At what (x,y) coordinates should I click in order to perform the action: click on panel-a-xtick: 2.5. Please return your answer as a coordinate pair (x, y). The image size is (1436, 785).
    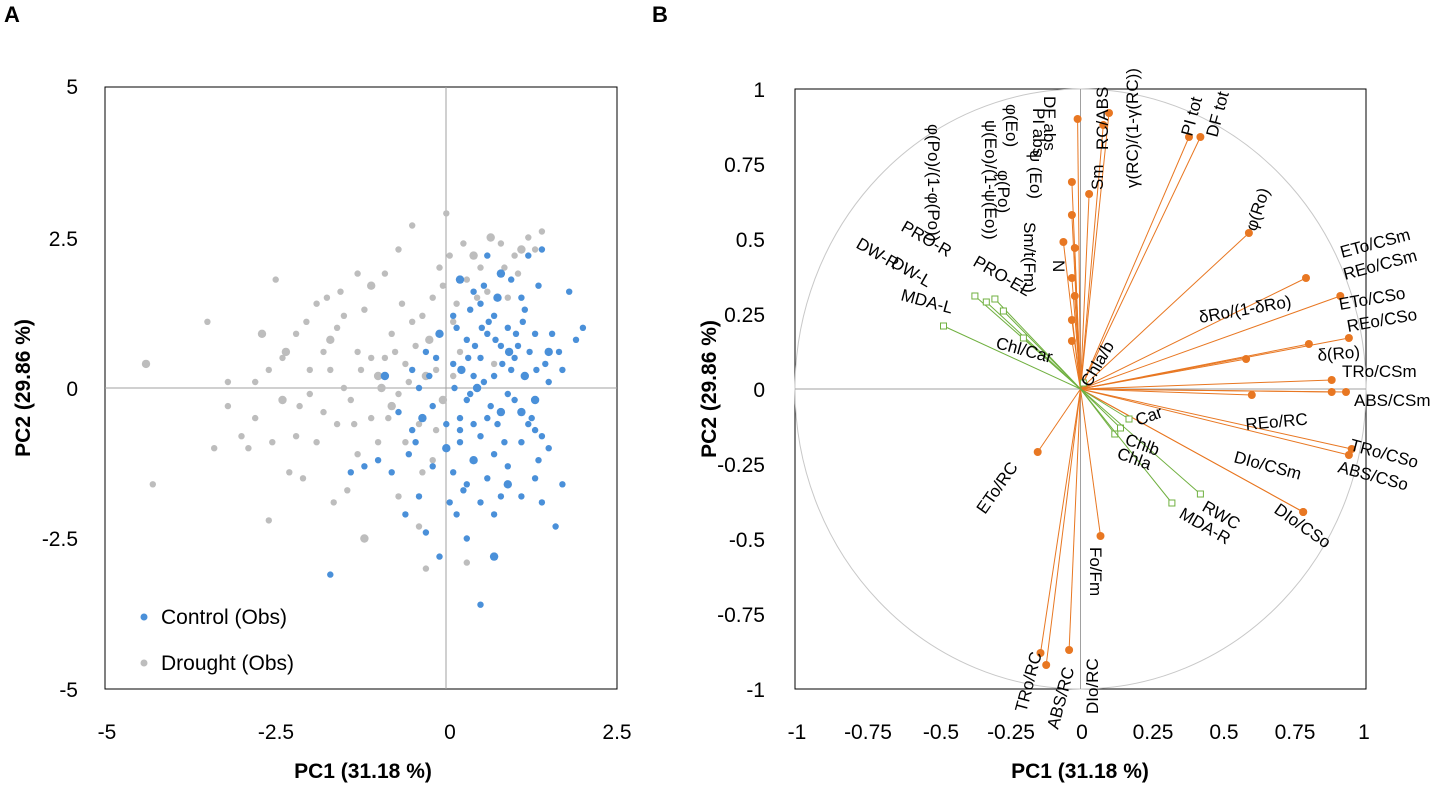
    Looking at the image, I should click on (616, 732).